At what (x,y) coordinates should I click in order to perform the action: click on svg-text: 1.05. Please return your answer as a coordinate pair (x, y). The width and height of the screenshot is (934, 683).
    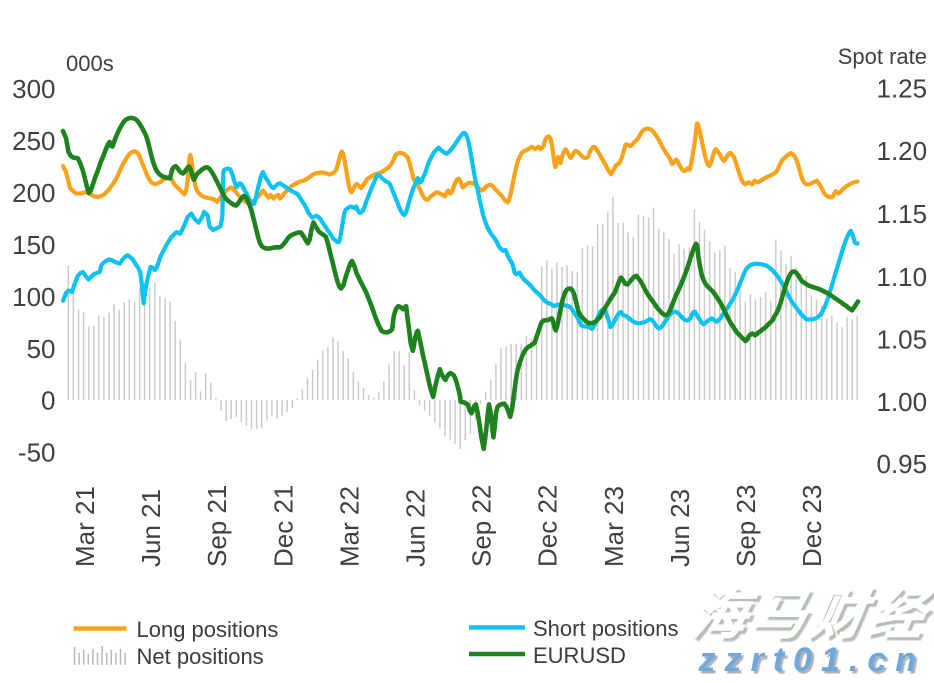
    Looking at the image, I should click on (902, 340).